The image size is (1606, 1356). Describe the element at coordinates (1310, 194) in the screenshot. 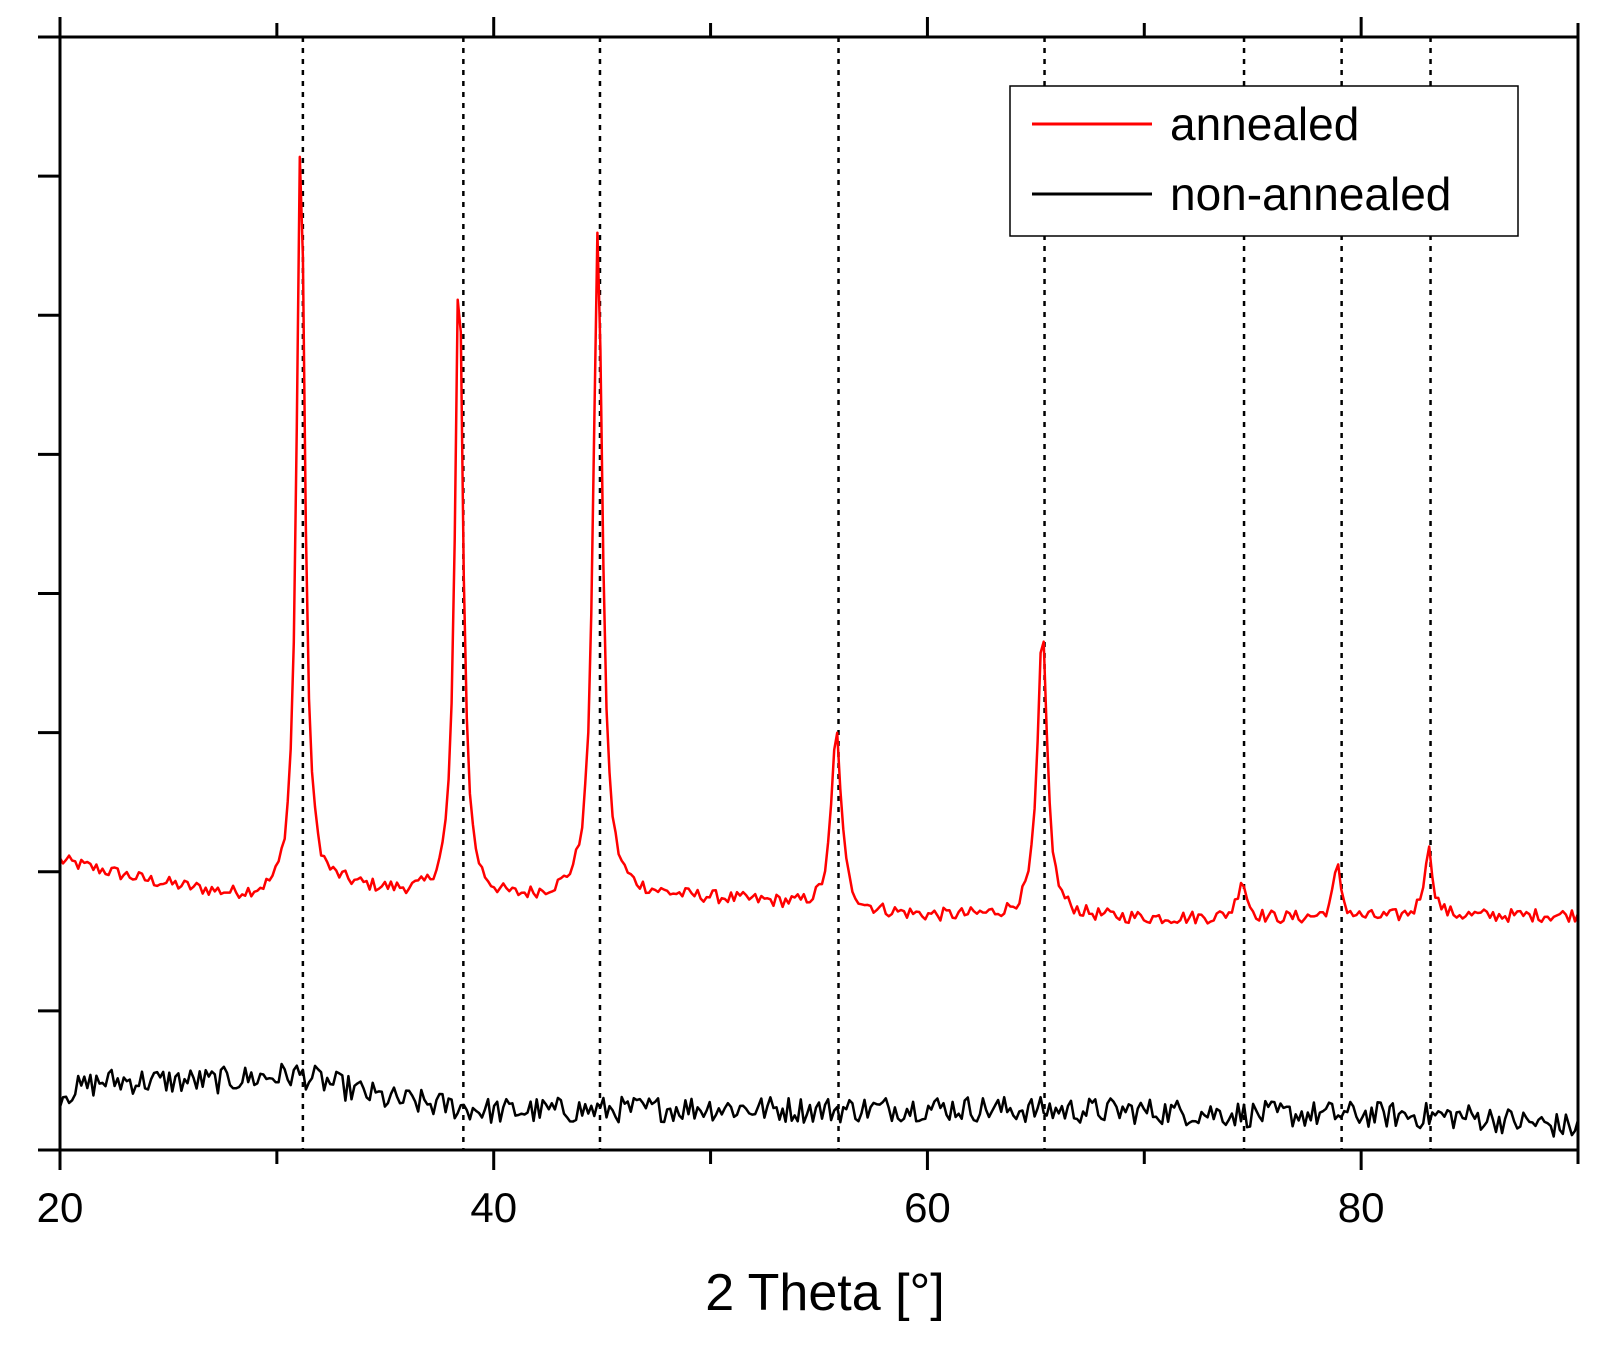

I see `legend-label-non-annealed: non-annealed` at that location.